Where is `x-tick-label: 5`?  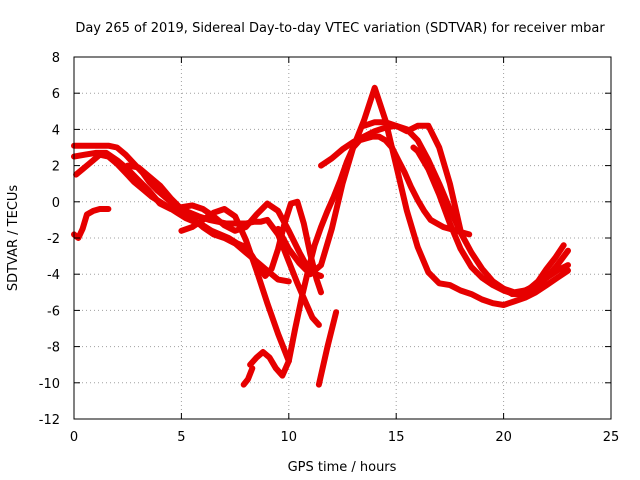
x-tick-label: 5 is located at coordinates (181, 437).